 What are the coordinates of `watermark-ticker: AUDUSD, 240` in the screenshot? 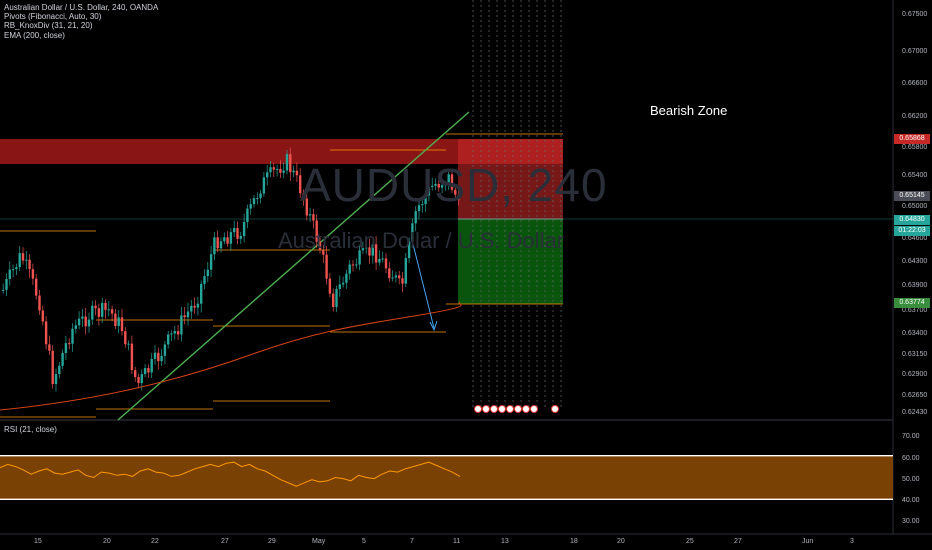 It's located at (454, 185).